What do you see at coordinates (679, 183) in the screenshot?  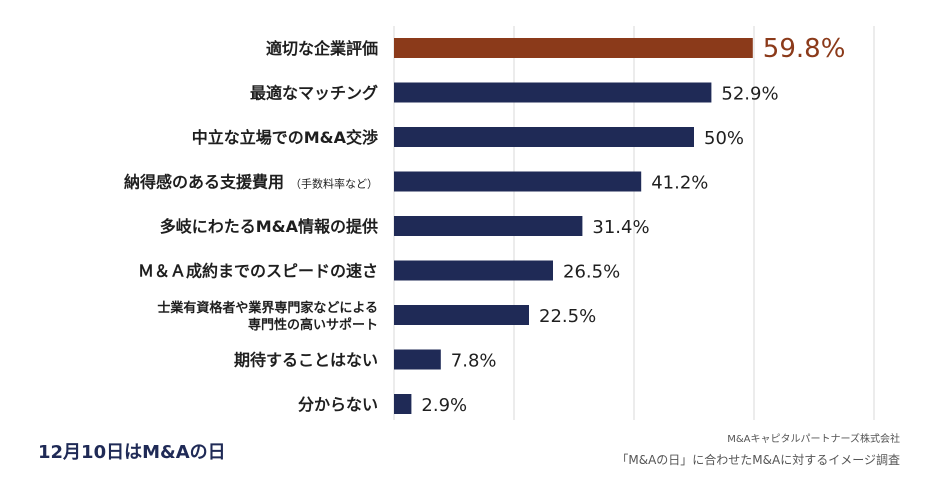 I see `value-label: 41.2%` at bounding box center [679, 183].